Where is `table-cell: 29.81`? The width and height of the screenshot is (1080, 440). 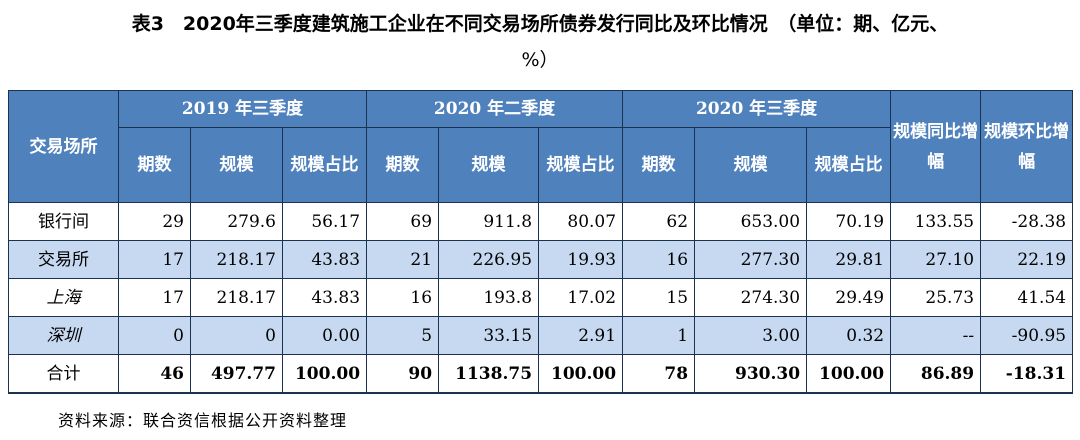
table-cell: 29.81 is located at coordinates (849, 259).